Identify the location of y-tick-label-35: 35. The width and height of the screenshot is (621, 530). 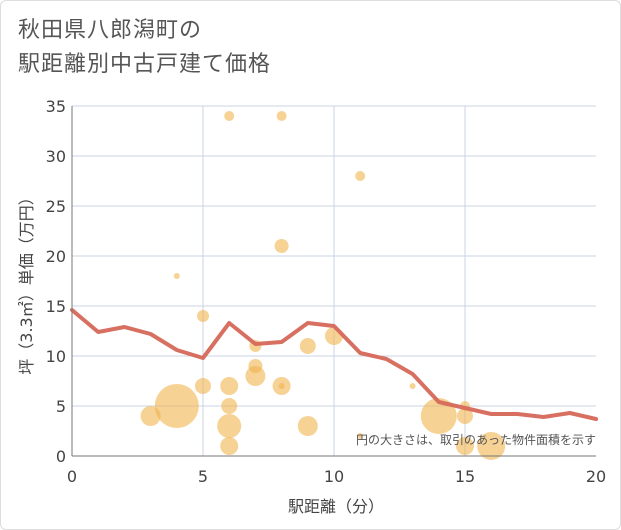
(56, 106).